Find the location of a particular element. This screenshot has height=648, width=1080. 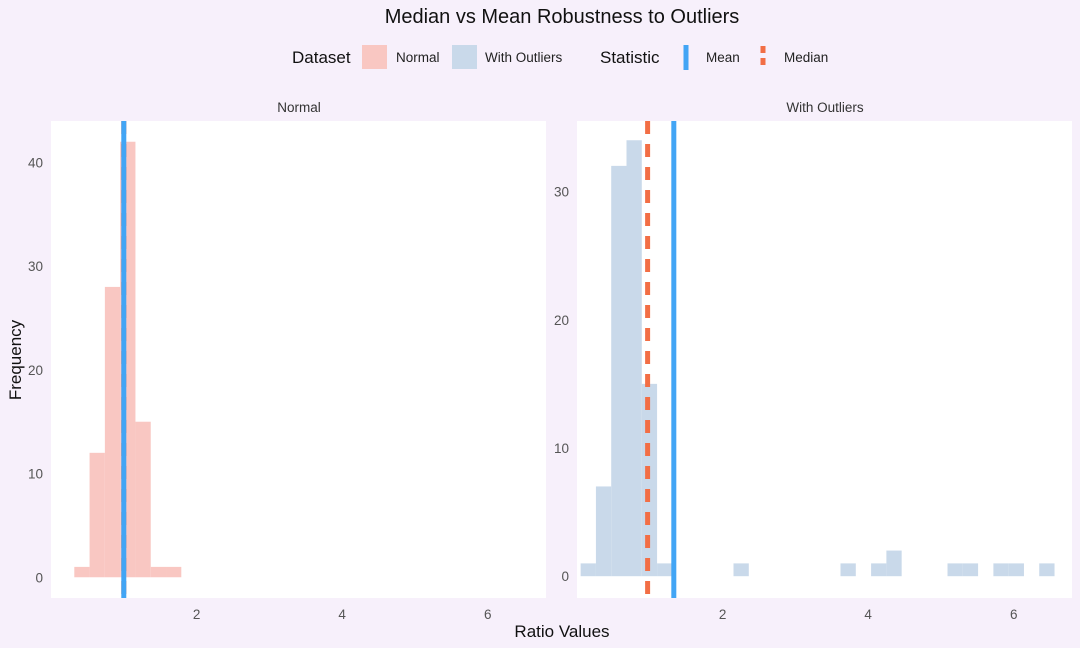

legend-statistic-title: Statistic is located at coordinates (630, 57).